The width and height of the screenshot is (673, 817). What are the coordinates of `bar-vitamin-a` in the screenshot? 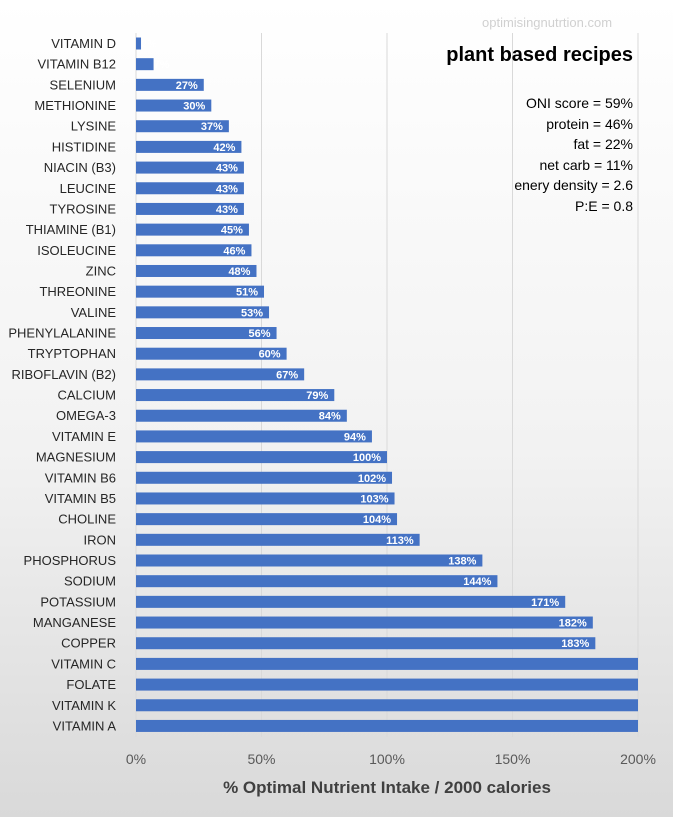 It's located at (387, 725).